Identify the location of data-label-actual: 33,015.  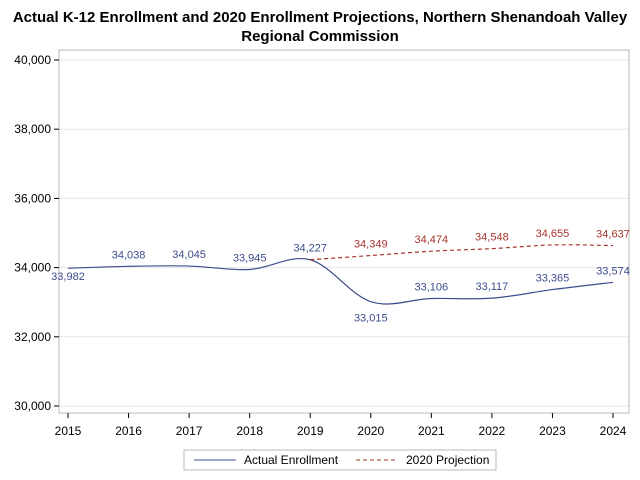
(371, 319).